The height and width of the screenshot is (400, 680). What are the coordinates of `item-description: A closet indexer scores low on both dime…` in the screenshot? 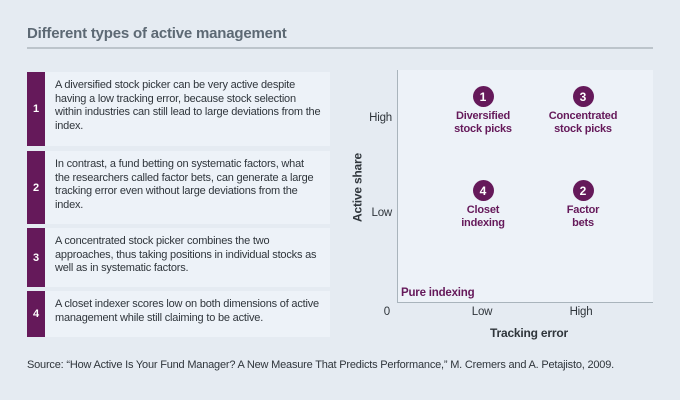 It's located at (187, 314).